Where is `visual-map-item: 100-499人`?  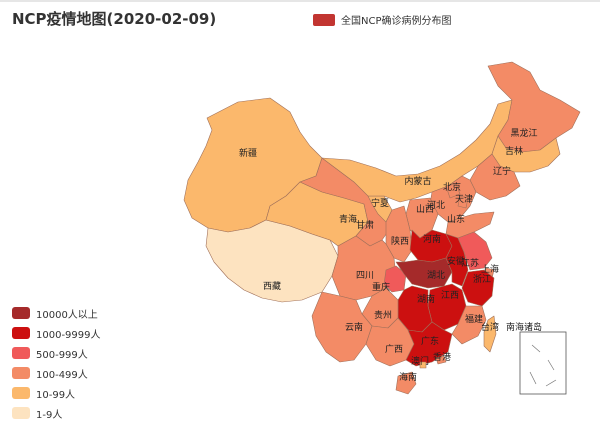 visual-map-item: 100-499人 is located at coordinates (56, 373).